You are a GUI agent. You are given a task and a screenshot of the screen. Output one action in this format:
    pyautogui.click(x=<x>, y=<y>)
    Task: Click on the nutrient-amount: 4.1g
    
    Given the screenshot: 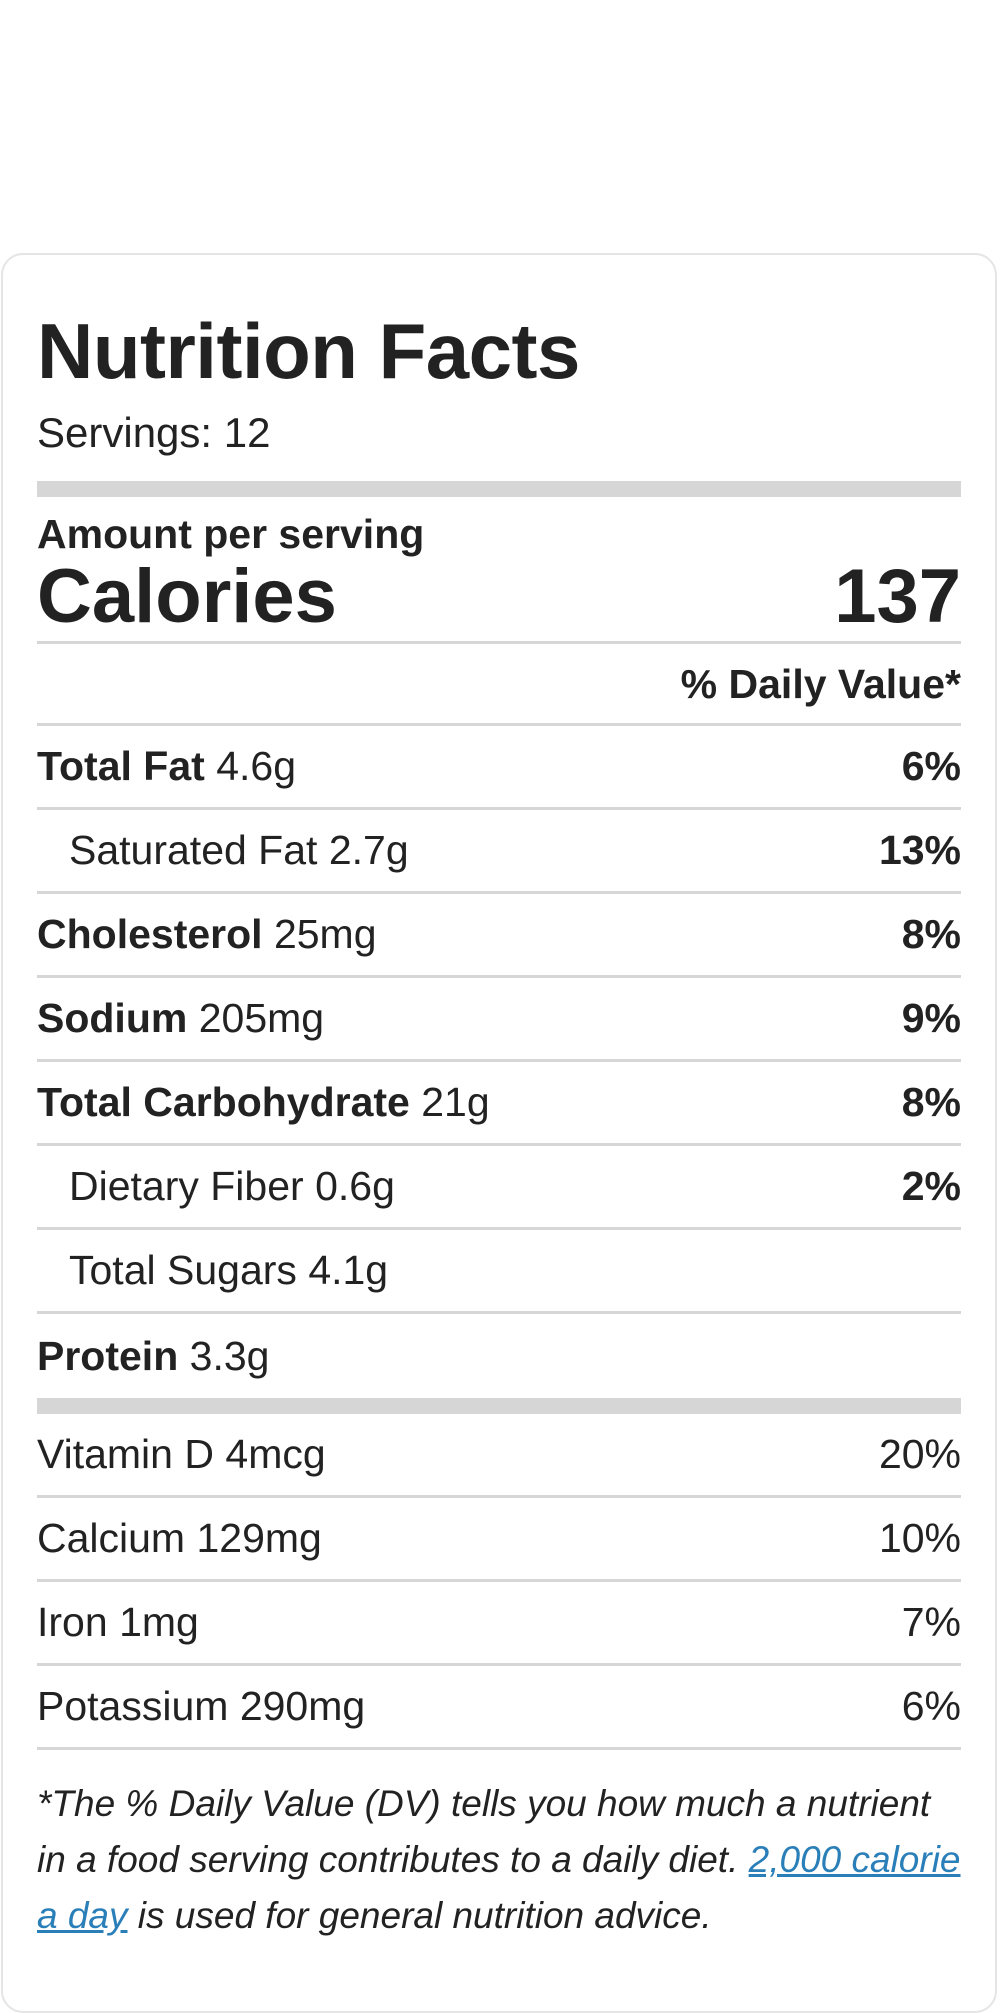 What is the action you would take?
    pyautogui.click(x=348, y=1270)
    